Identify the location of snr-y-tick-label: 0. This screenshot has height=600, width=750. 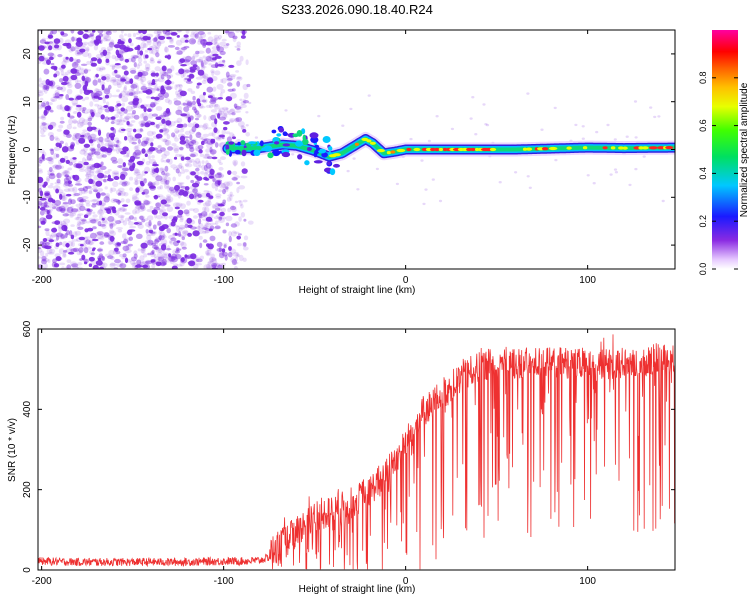
(27, 570).